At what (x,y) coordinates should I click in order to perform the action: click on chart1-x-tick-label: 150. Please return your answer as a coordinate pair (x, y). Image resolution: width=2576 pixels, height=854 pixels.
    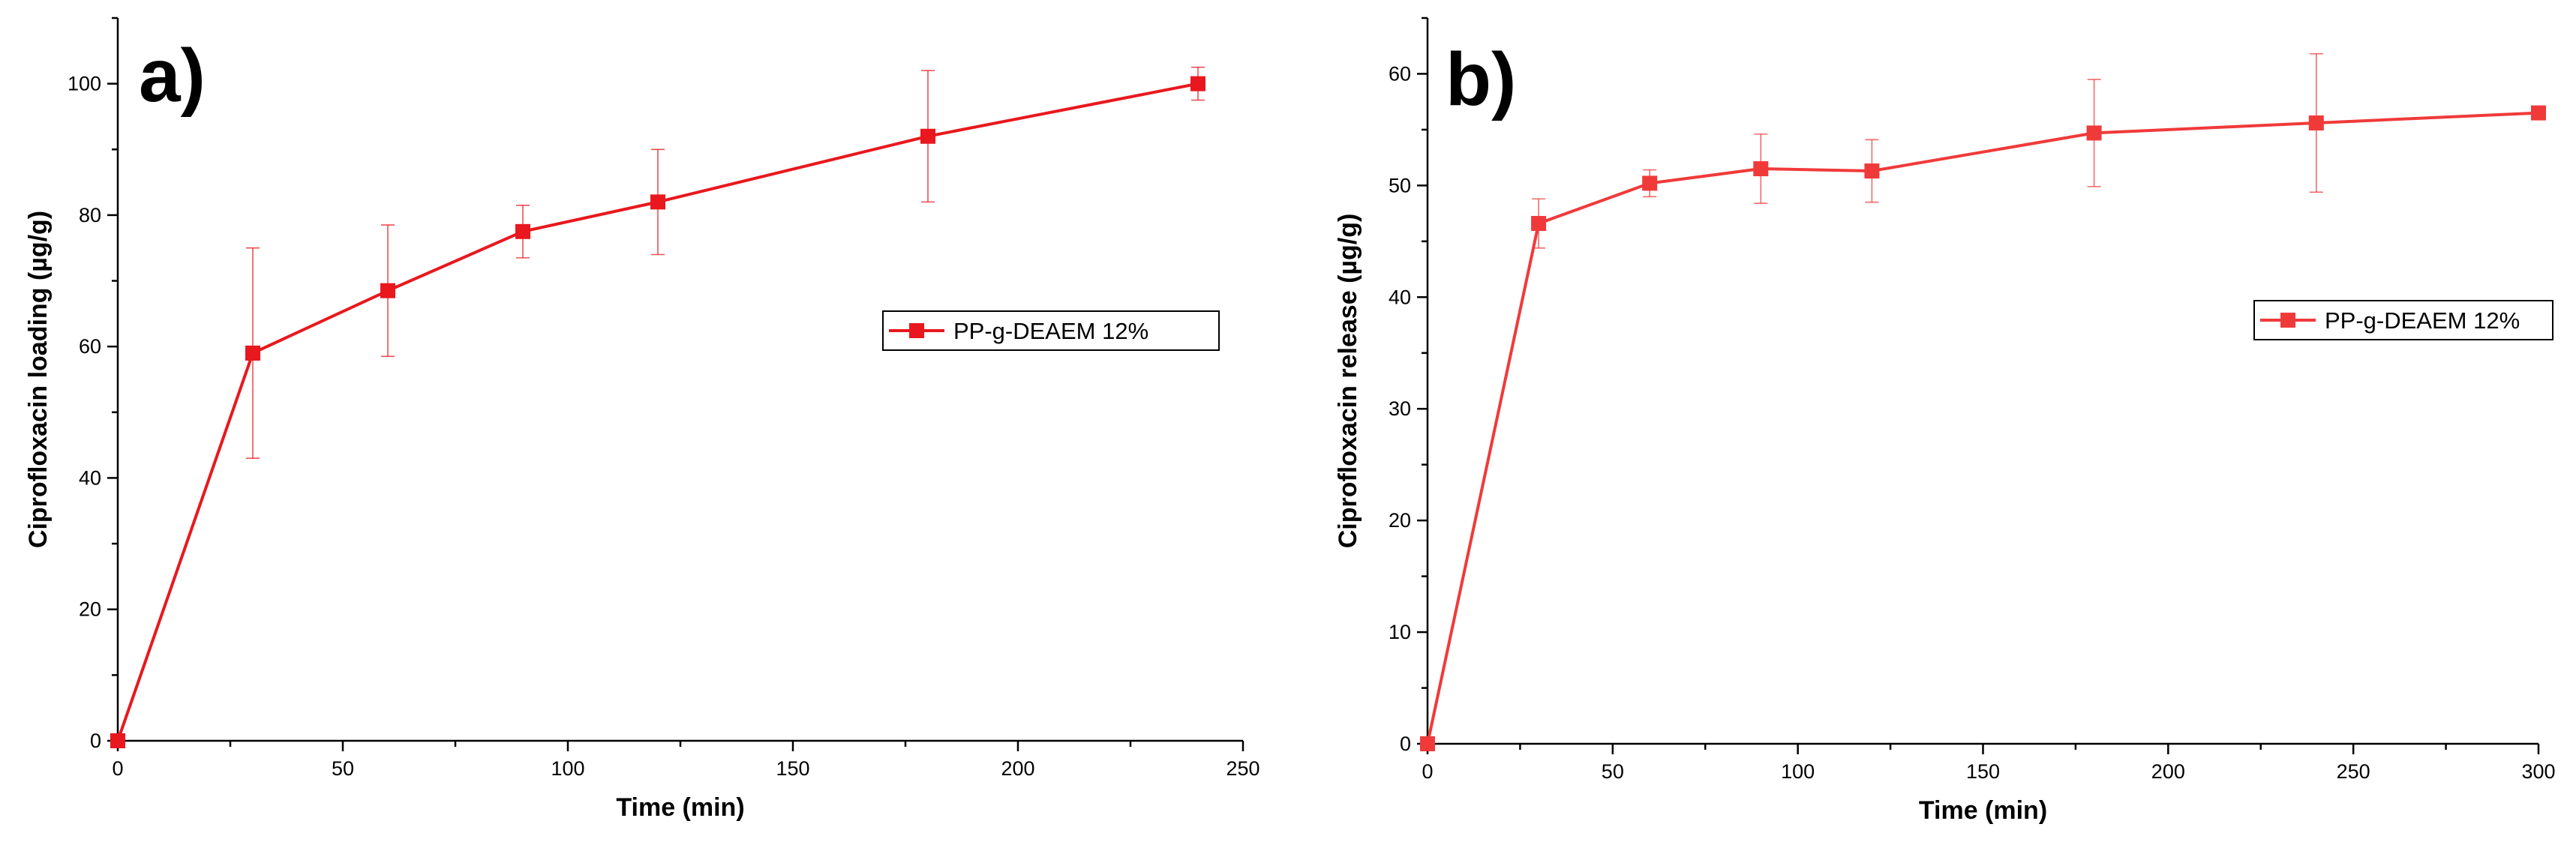
    Looking at the image, I should click on (1983, 772).